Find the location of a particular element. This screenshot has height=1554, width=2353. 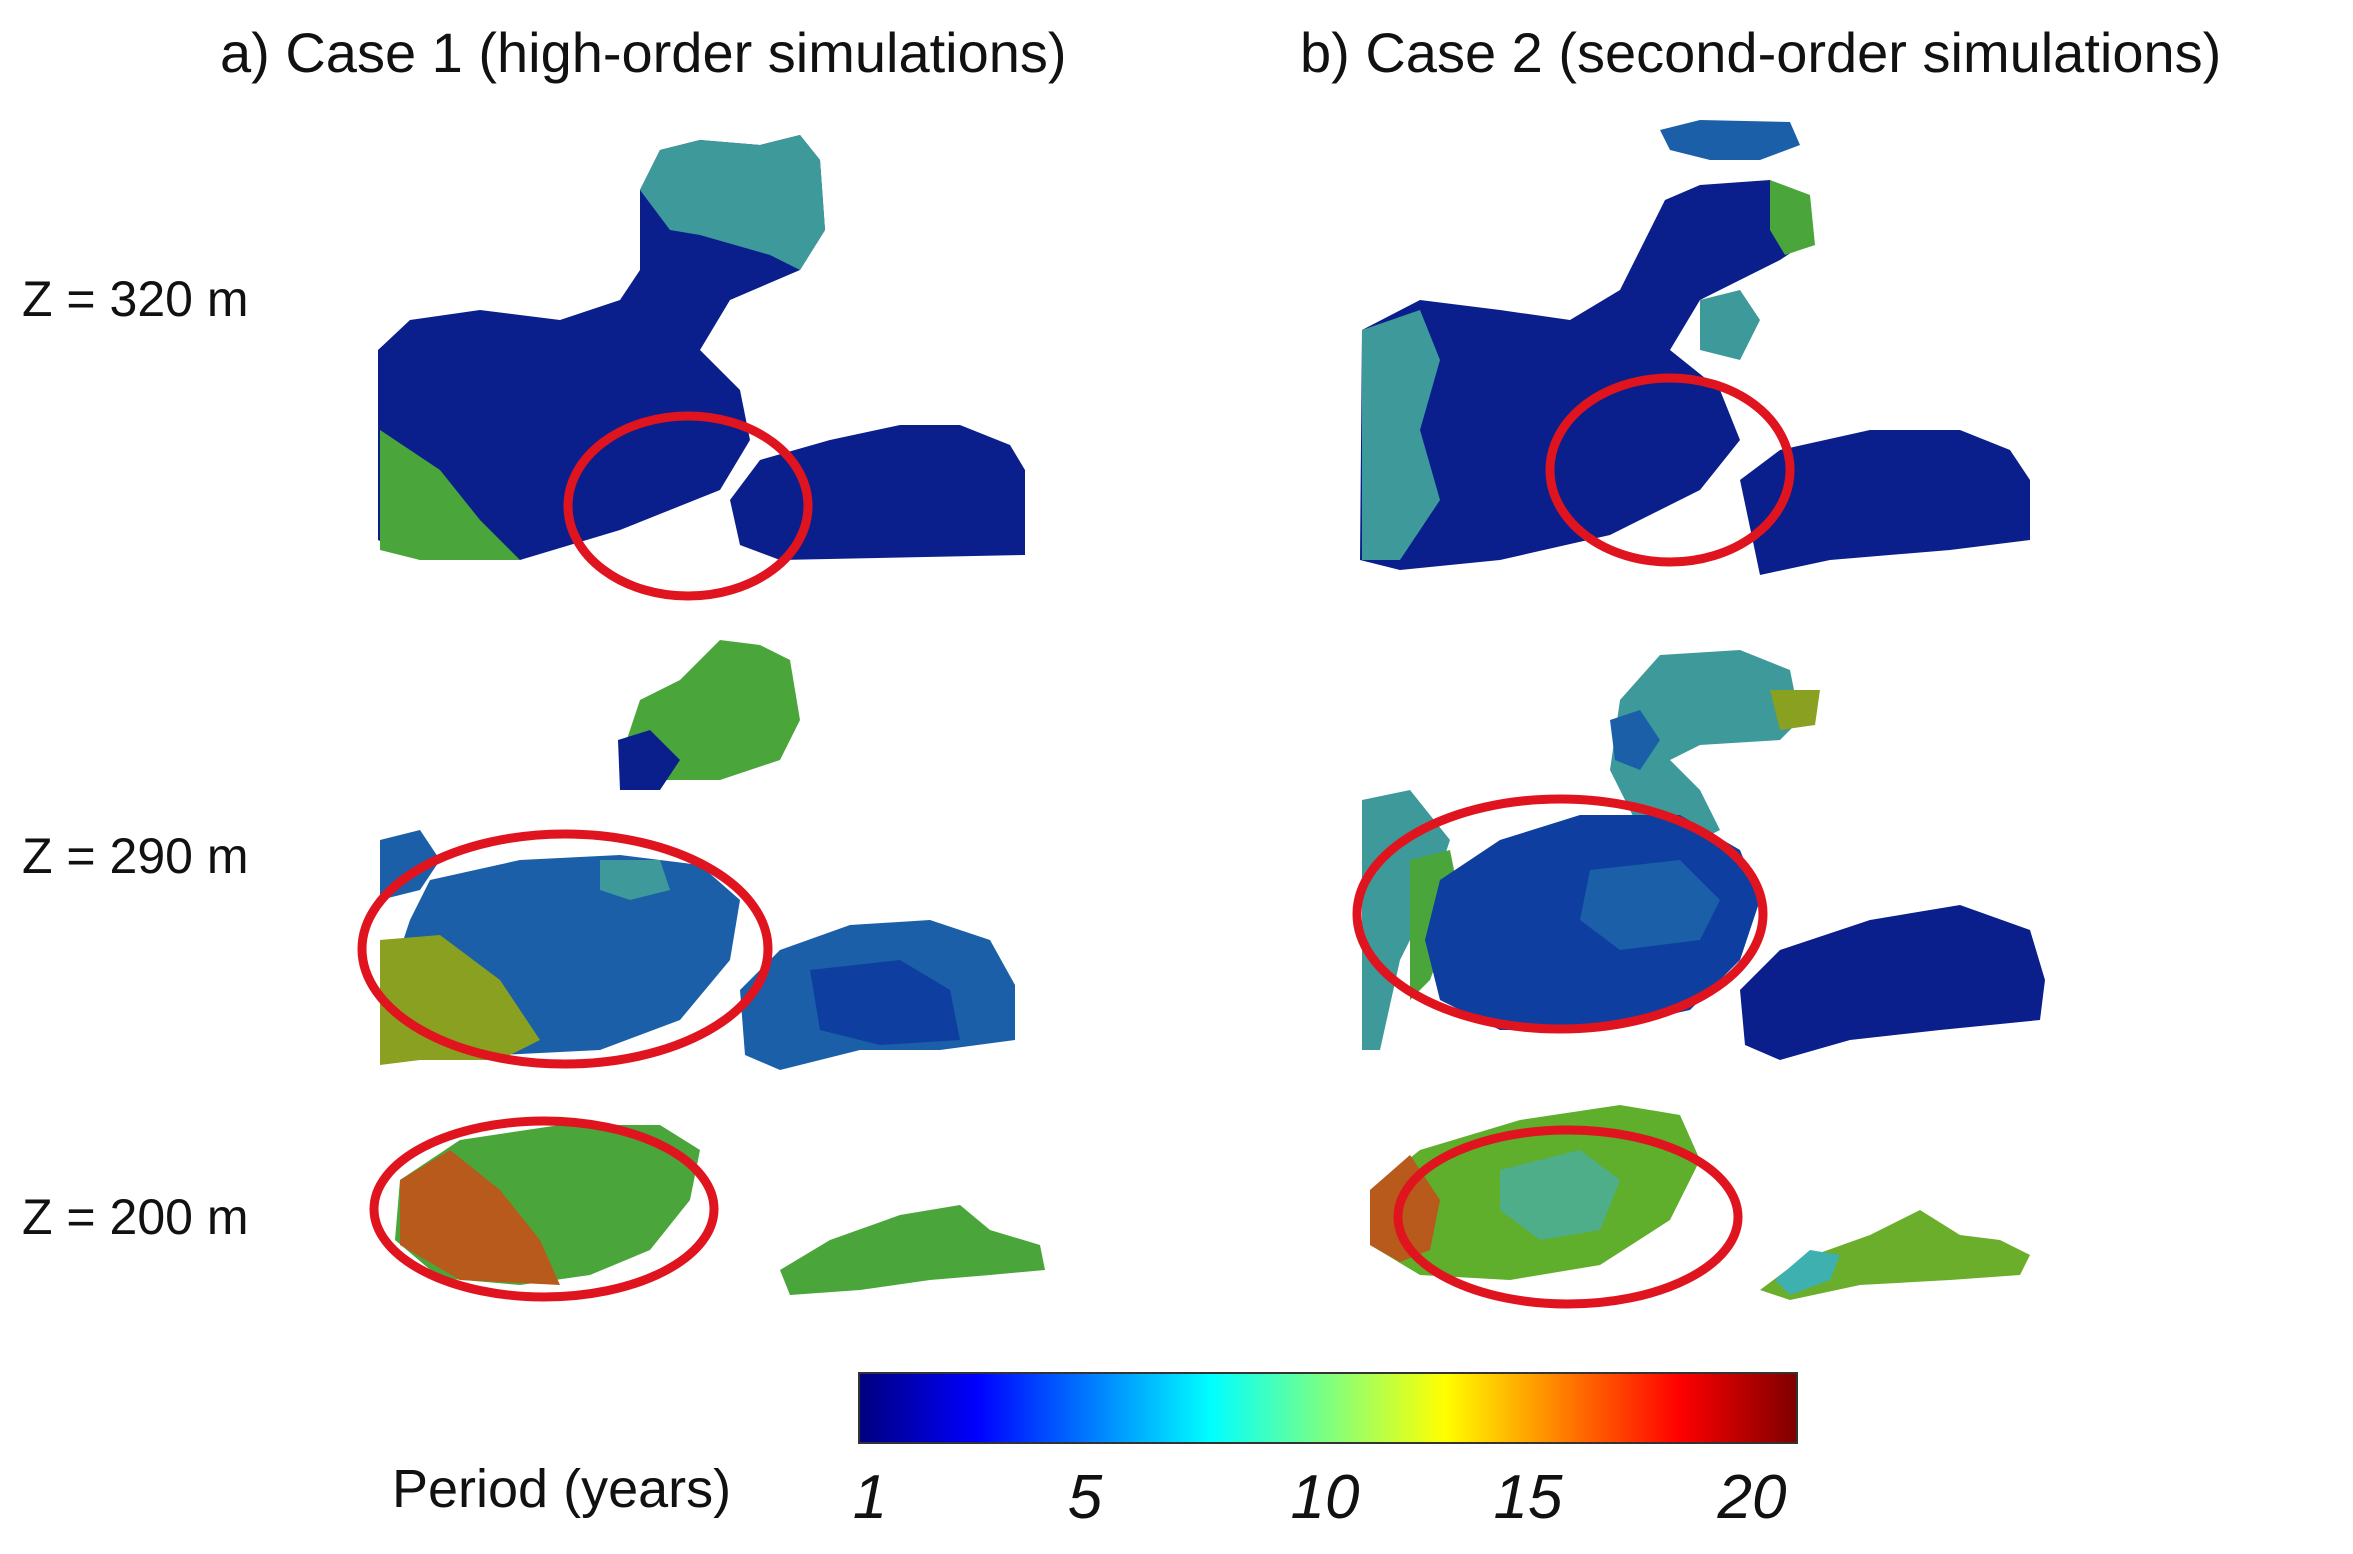

region-b200-orange is located at coordinates (1405, 1208).